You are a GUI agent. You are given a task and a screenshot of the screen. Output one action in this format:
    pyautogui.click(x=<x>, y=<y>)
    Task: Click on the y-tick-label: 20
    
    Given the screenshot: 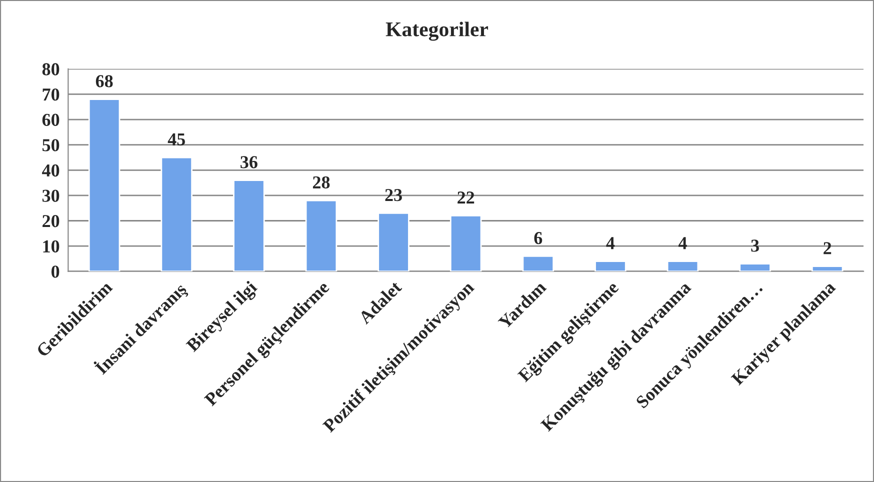 What is the action you would take?
    pyautogui.click(x=51, y=221)
    